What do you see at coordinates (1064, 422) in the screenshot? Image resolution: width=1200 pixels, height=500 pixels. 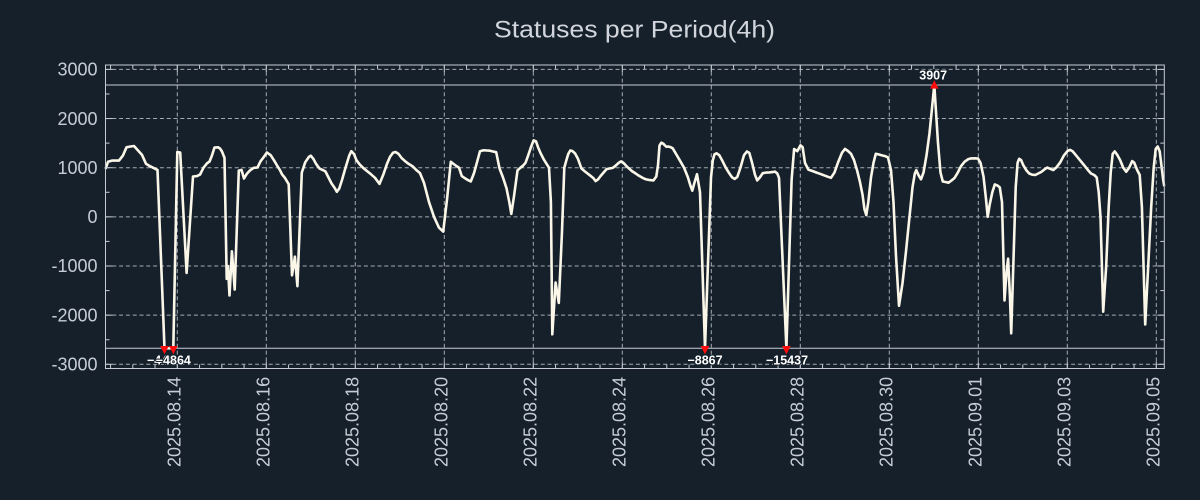 I see `svg-text: 2025.09.03` at bounding box center [1064, 422].